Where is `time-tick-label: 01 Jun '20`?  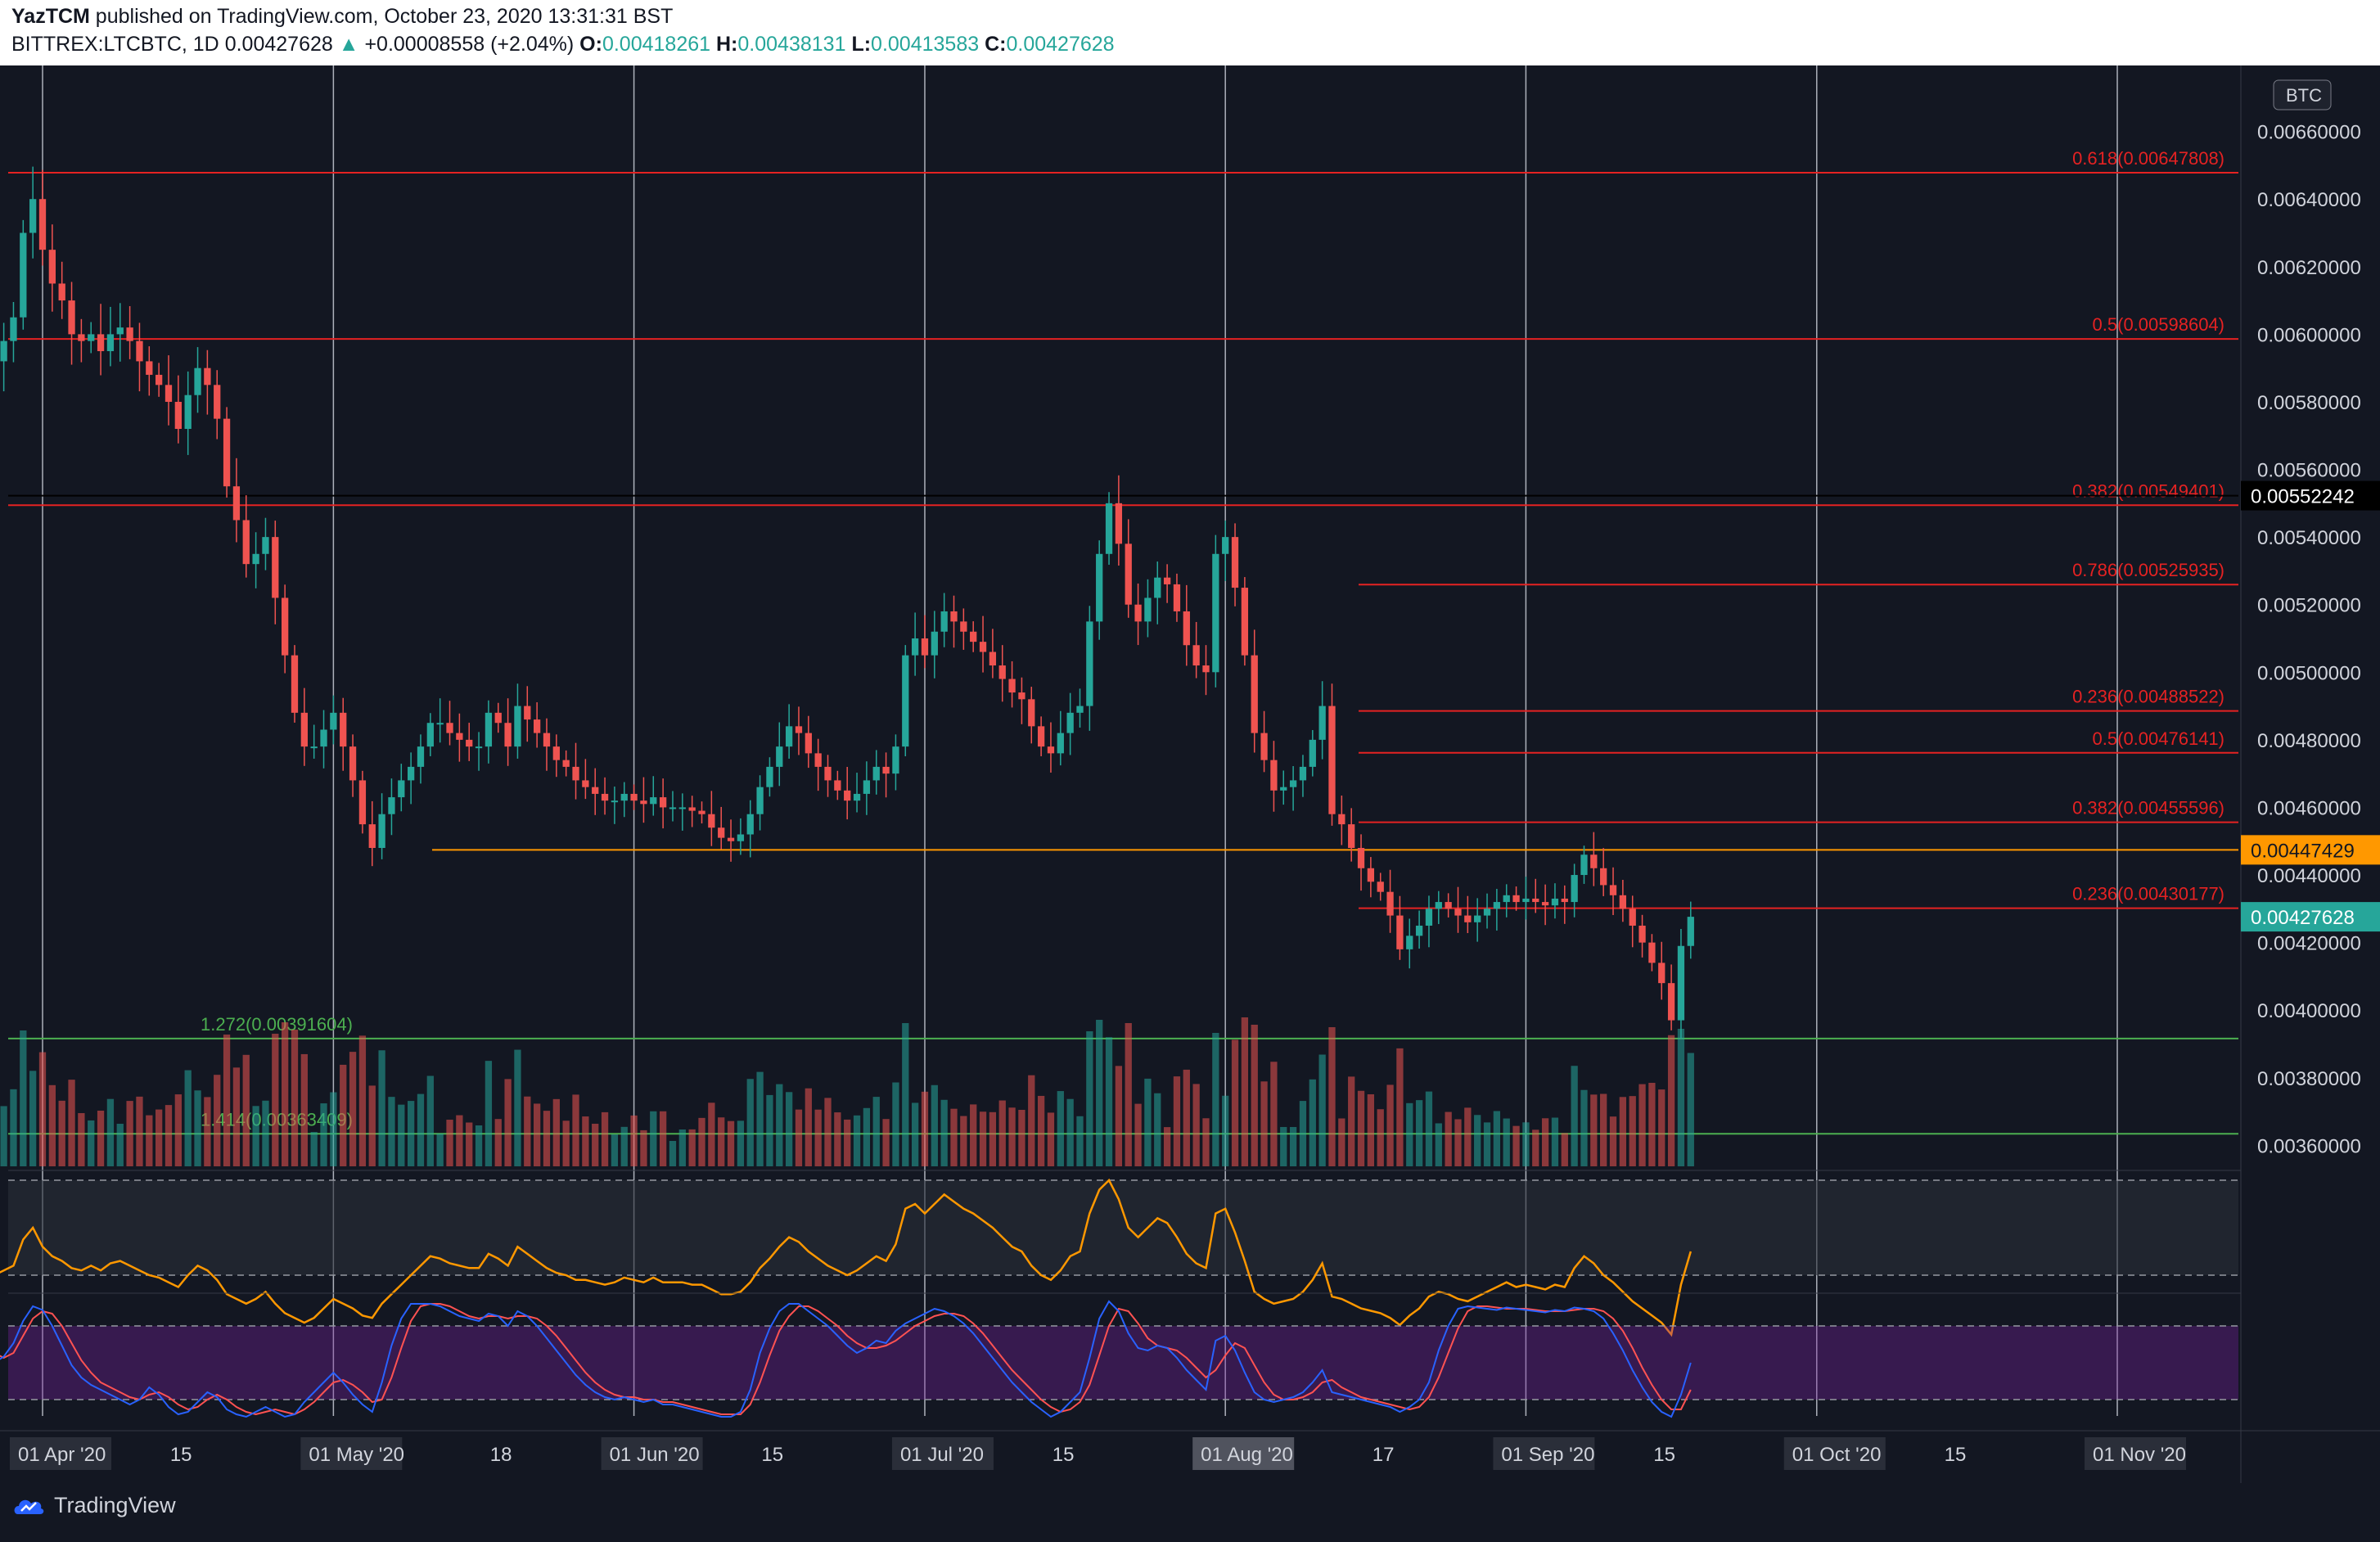 time-tick-label: 01 Jun '20 is located at coordinates (655, 1455).